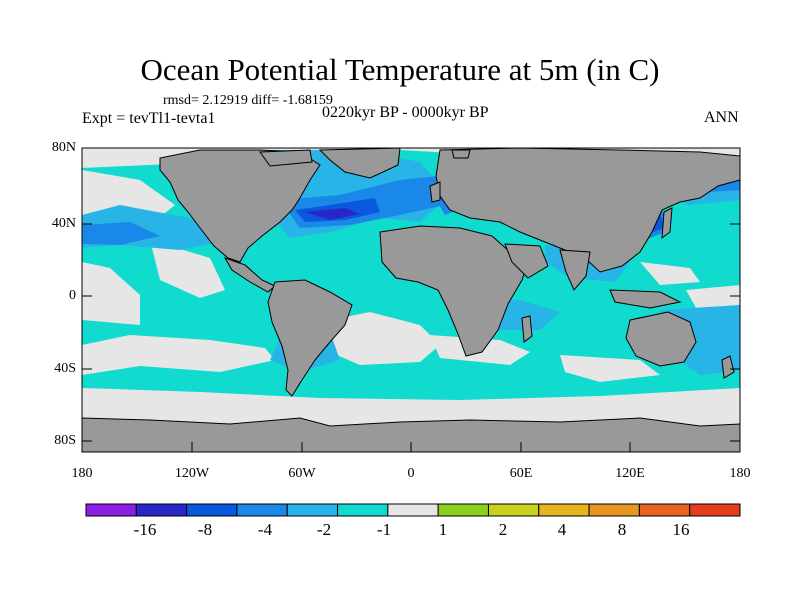 The height and width of the screenshot is (600, 800). Describe the element at coordinates (192, 473) in the screenshot. I see `lon-label-120w: 120W` at that location.